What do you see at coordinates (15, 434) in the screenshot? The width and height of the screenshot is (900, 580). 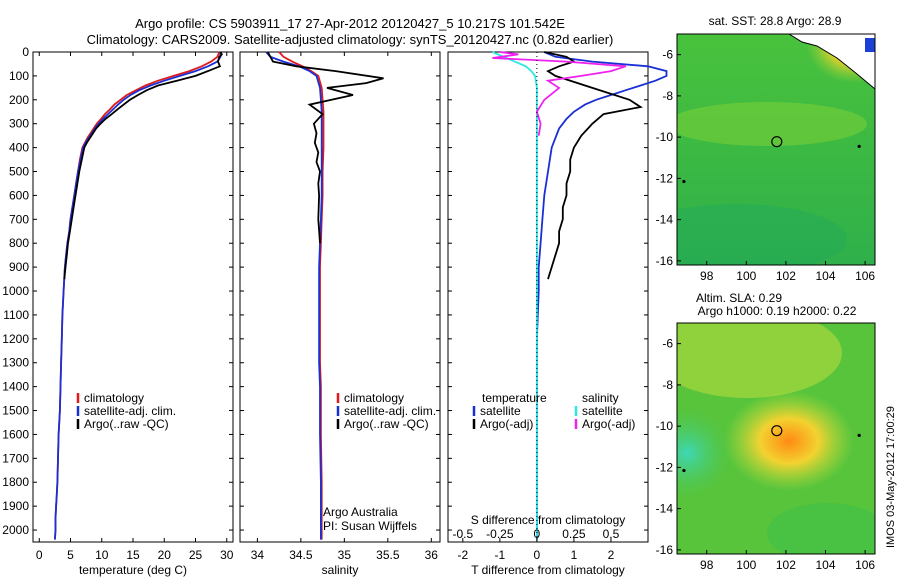 I see `depth-tick-label: 1600` at bounding box center [15, 434].